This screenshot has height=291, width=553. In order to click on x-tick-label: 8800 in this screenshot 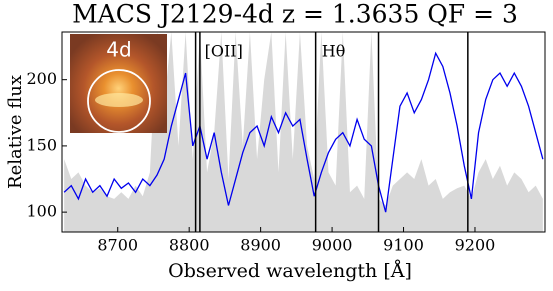, I will do `click(189, 245)`.